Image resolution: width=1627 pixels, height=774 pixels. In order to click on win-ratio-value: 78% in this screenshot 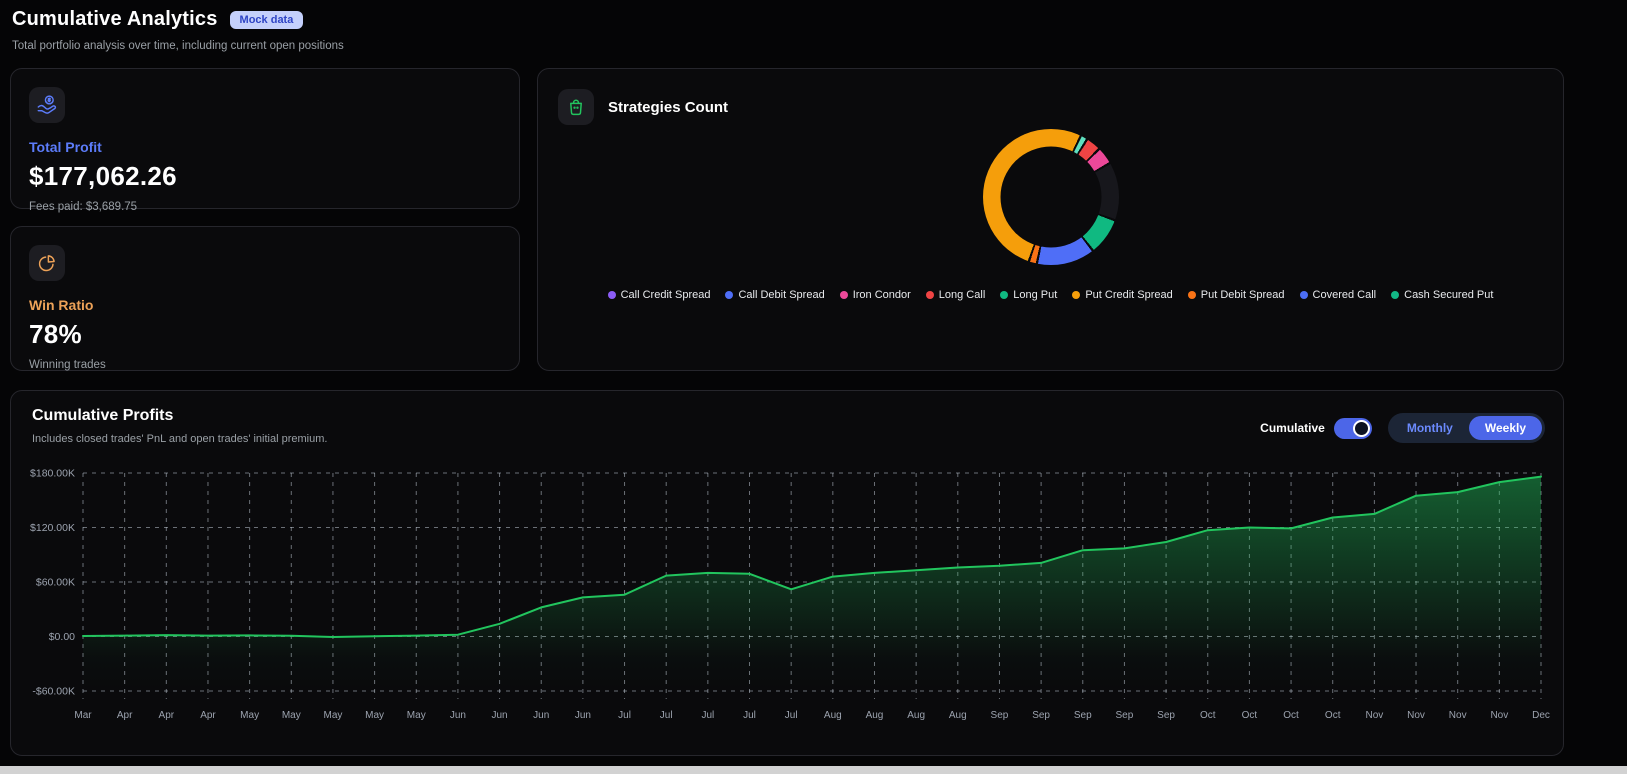, I will do `click(55, 334)`.